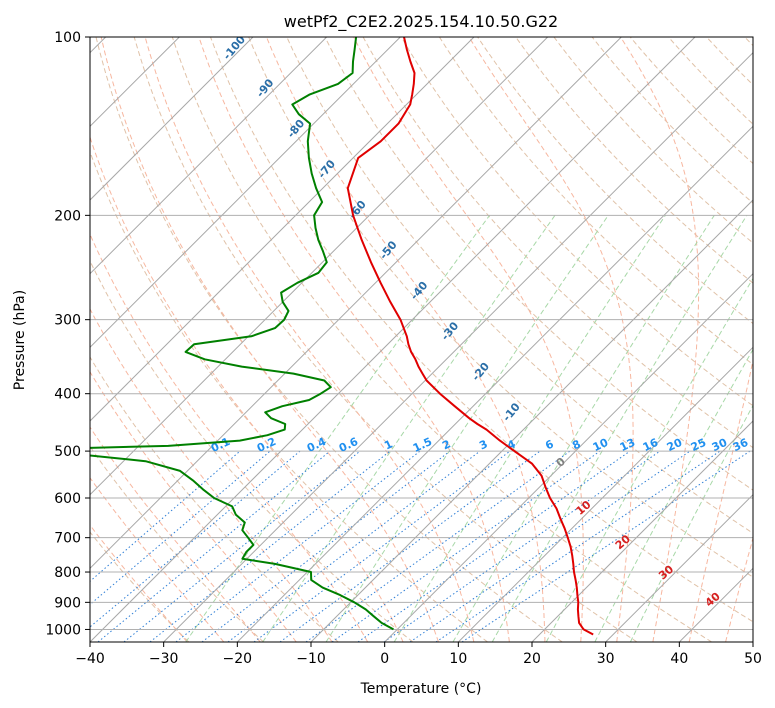 This screenshot has height=708, width=775. Describe the element at coordinates (679, 659) in the screenshot. I see `x-tick-label: 40` at that location.